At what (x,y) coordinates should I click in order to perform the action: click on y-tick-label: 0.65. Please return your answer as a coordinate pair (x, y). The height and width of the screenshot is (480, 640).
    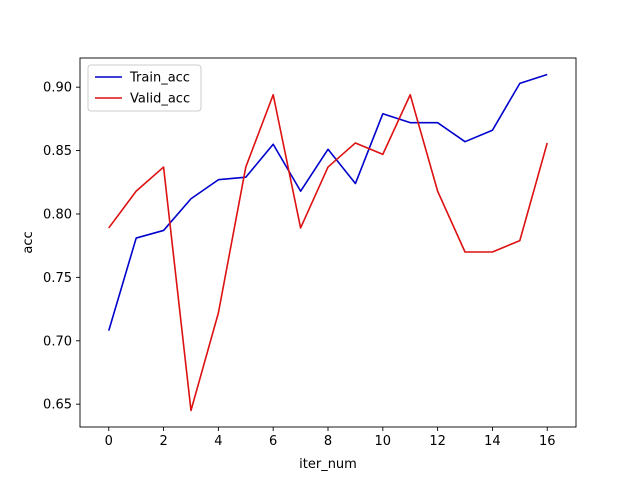
    Looking at the image, I should click on (57, 405).